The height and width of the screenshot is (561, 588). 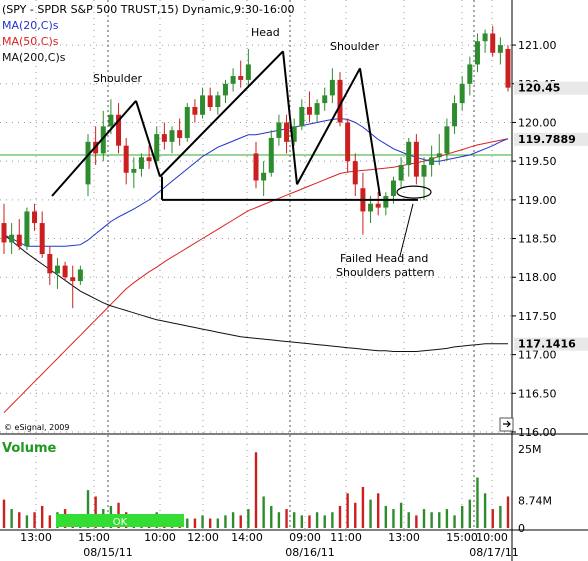 What do you see at coordinates (309, 552) in the screenshot?
I see `x-date-label: 08/16/11` at bounding box center [309, 552].